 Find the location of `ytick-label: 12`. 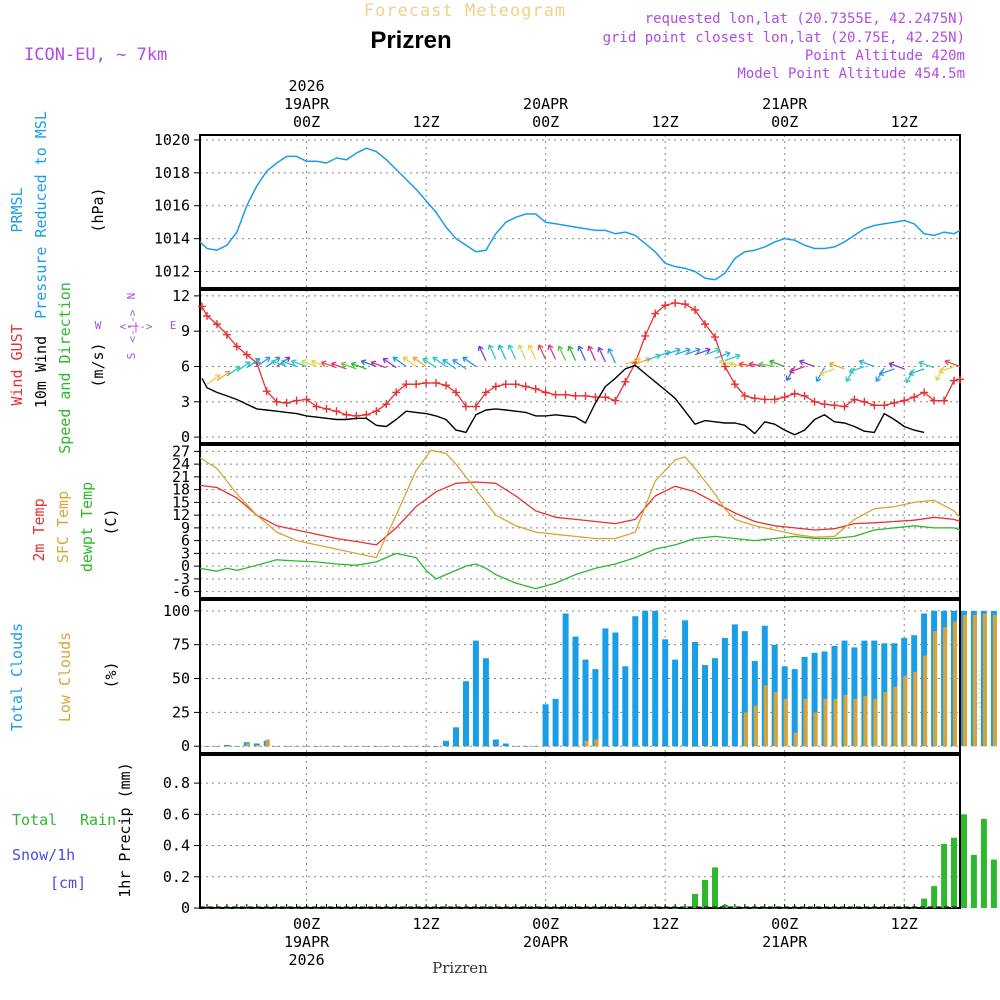

ytick-label: 12 is located at coordinates (181, 515).